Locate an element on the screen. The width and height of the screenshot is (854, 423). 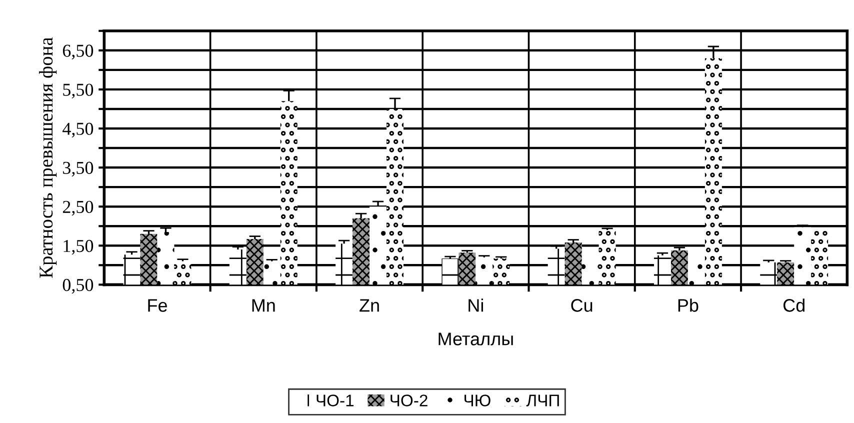
x-axis-title: Металлы is located at coordinates (475, 339).